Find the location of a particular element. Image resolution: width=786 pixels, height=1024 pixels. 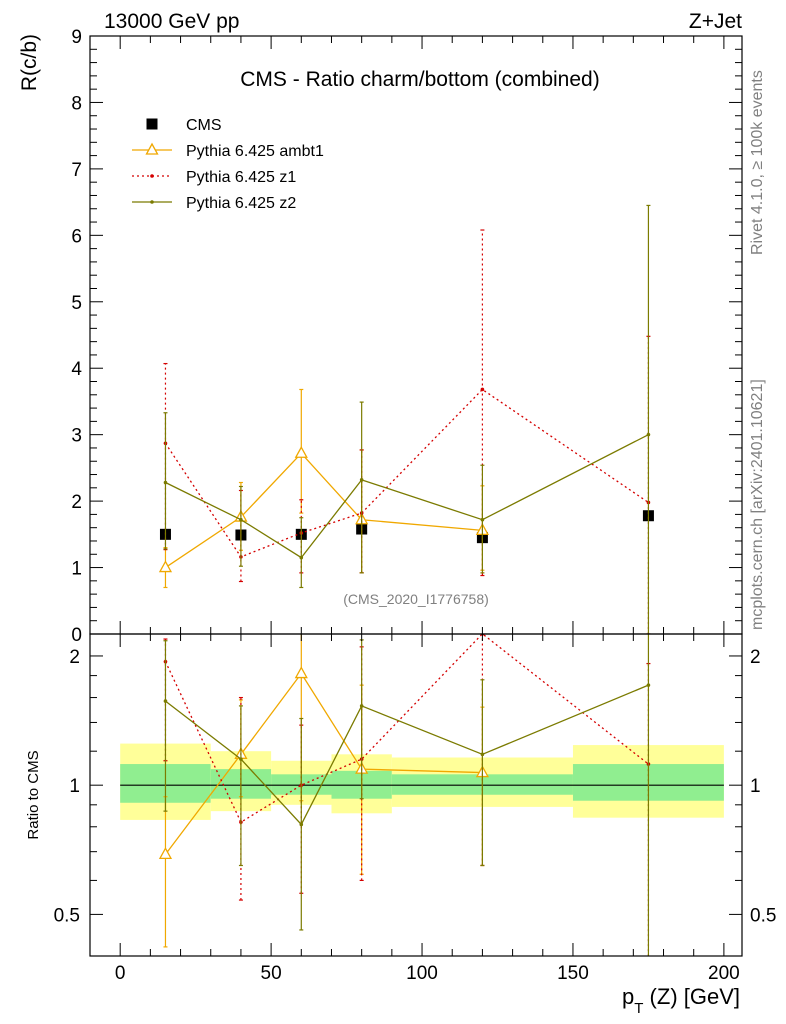

legend-label-1: Pythia 6.425 ambt1 is located at coordinates (255, 151).